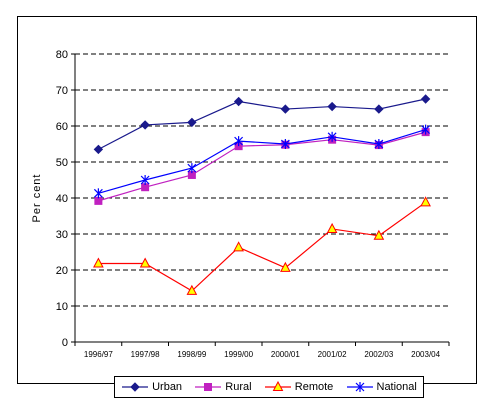 The image size is (498, 402). What do you see at coordinates (277, 386) in the screenshot?
I see `remote-legend-swatch` at bounding box center [277, 386].